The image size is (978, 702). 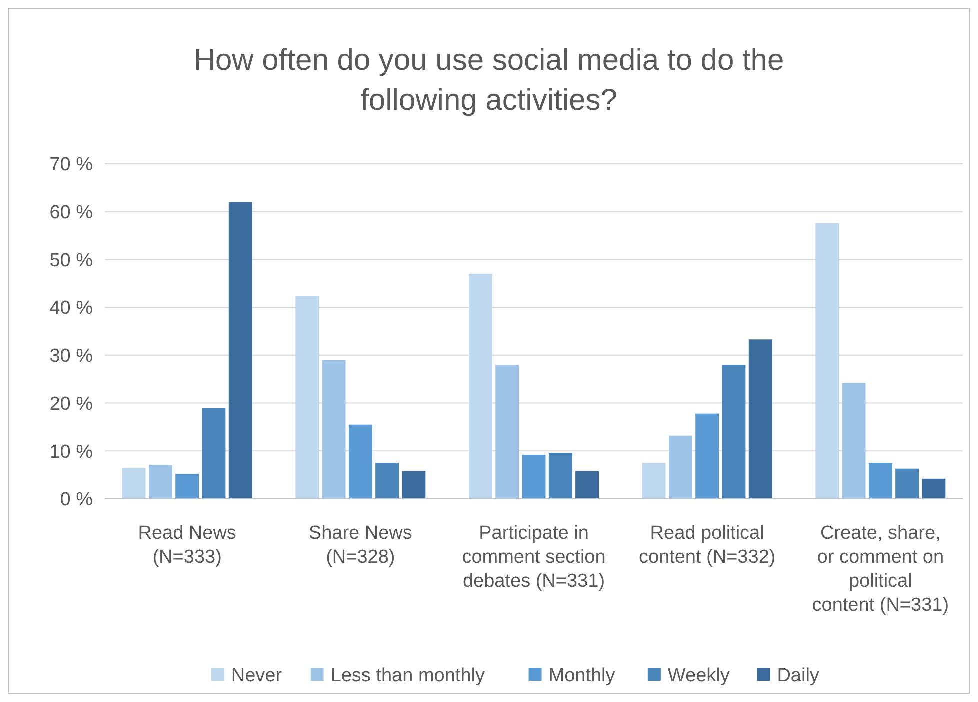 What do you see at coordinates (72, 452) in the screenshot?
I see `y-tick-label: 10 %` at bounding box center [72, 452].